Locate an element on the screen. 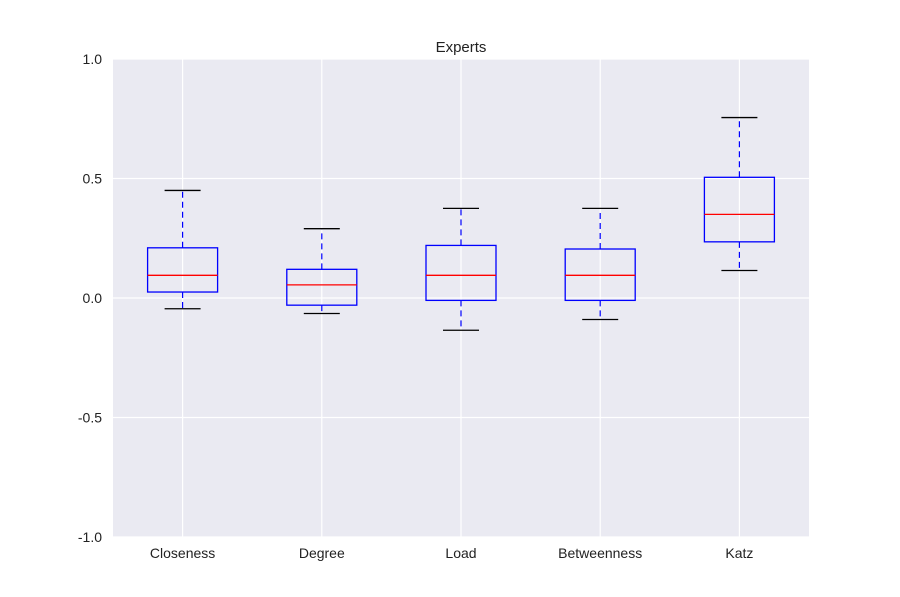 This screenshot has height=597, width=900. y-tick-label: 1.0 is located at coordinates (93, 59).